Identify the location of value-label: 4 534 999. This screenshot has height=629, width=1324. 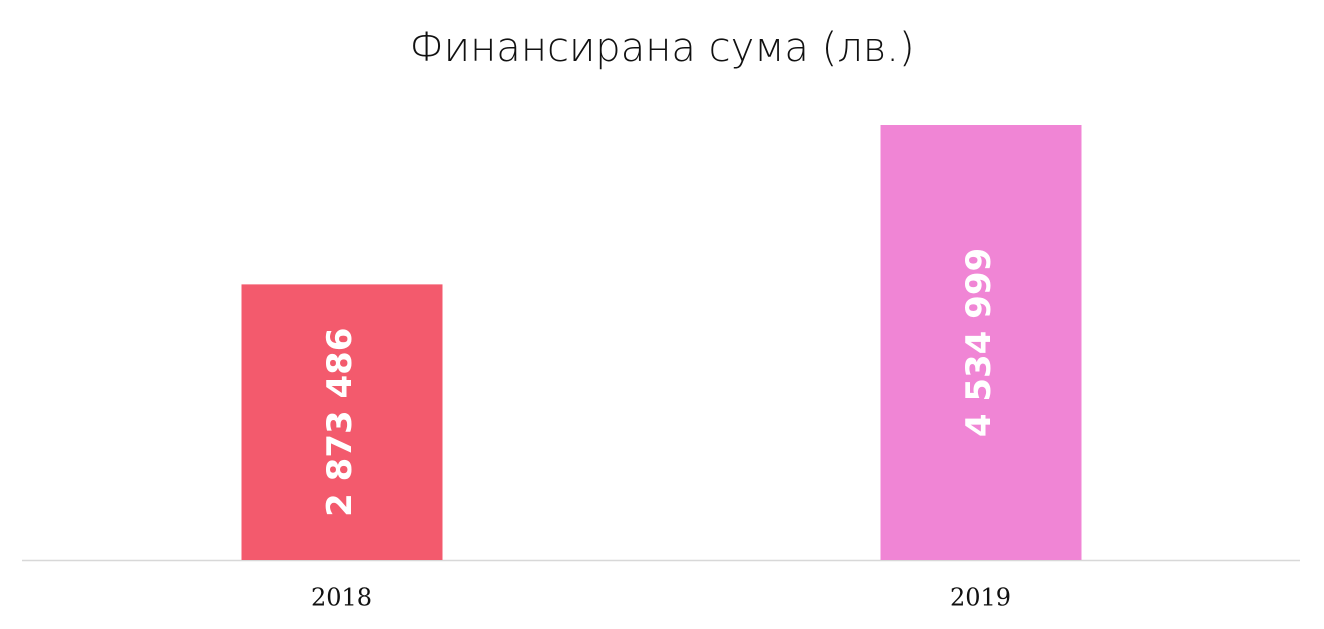
(979, 342).